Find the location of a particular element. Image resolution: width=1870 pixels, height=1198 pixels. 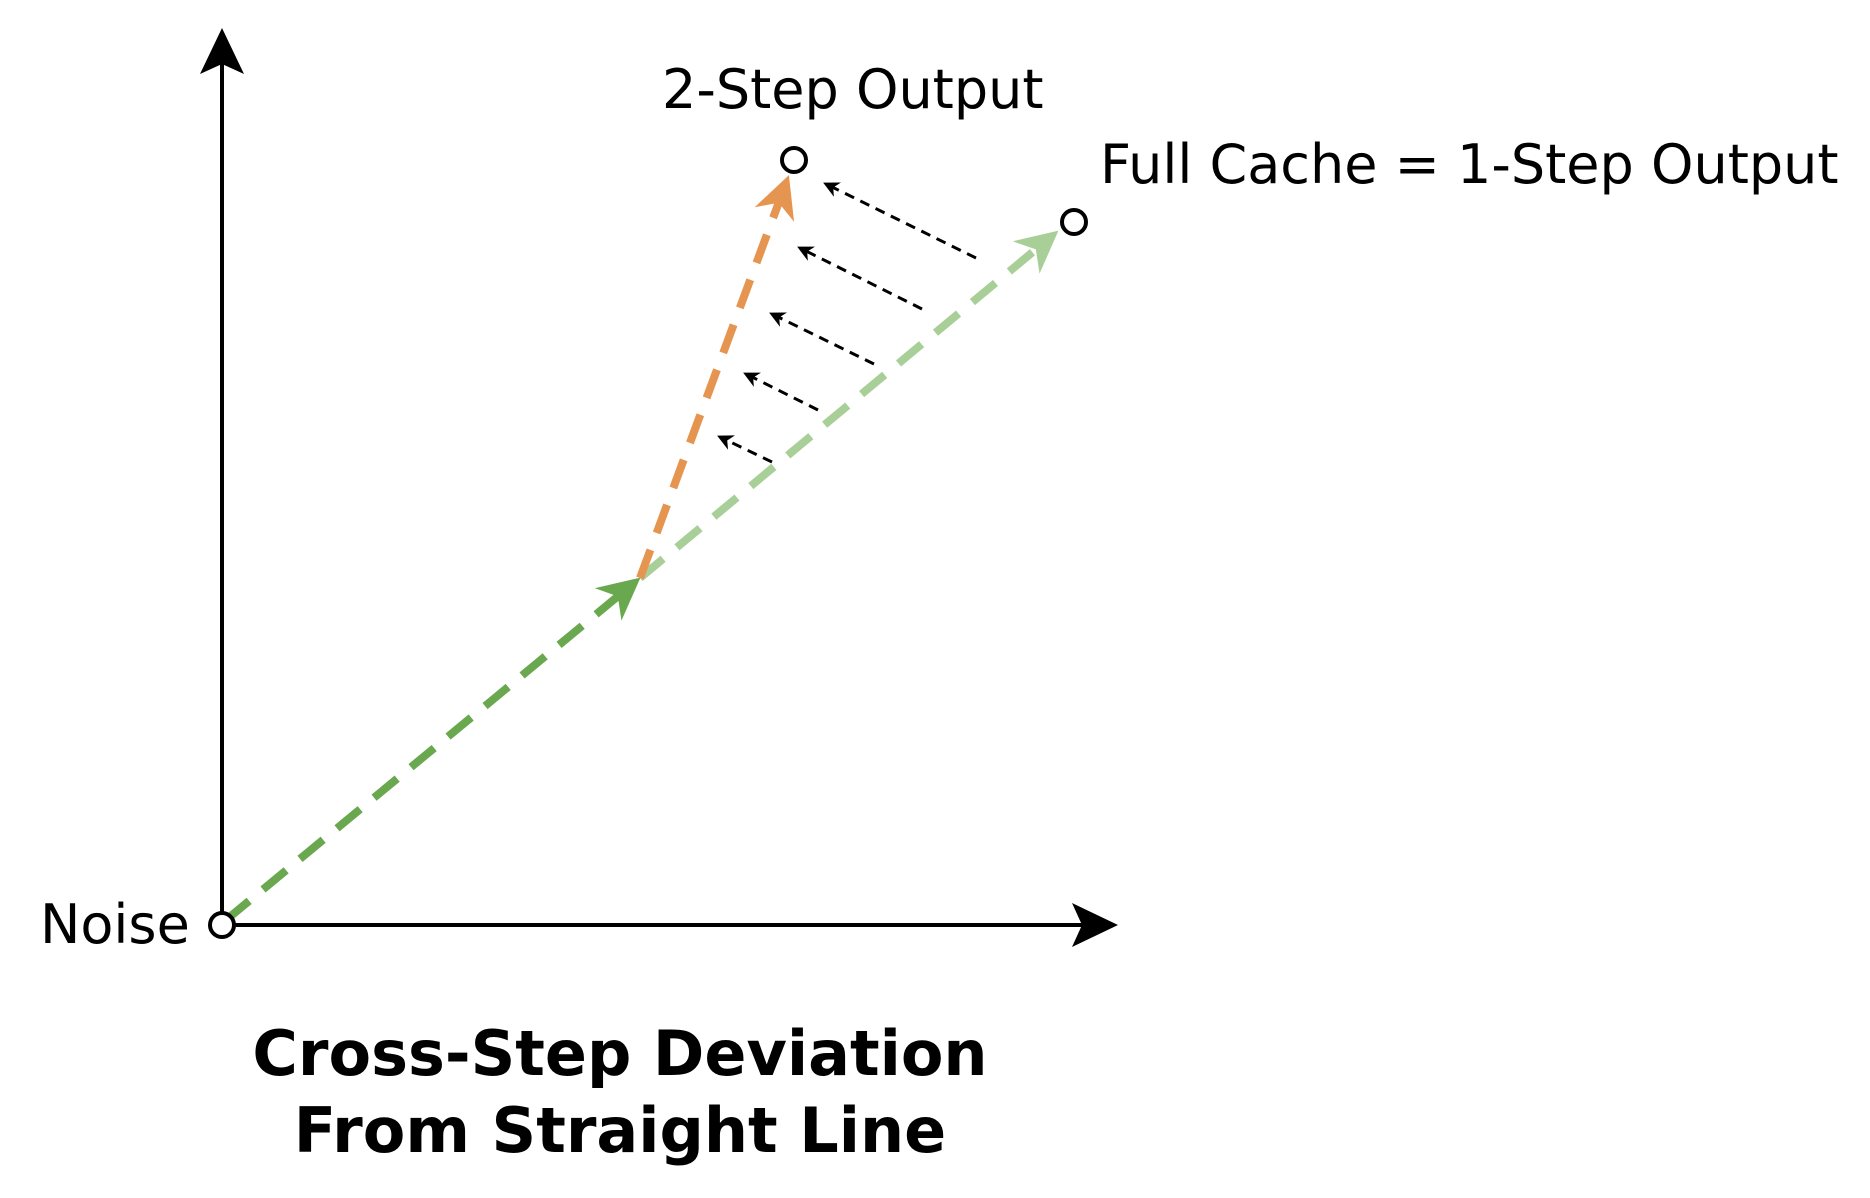

first-step-arrow is located at coordinates (432, 750).